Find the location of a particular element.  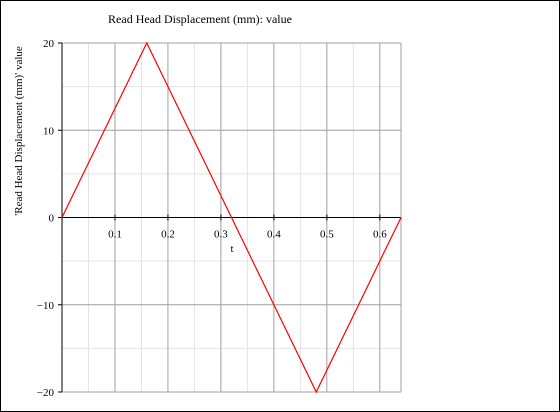

x-tick-label: 0.5 is located at coordinates (327, 235).